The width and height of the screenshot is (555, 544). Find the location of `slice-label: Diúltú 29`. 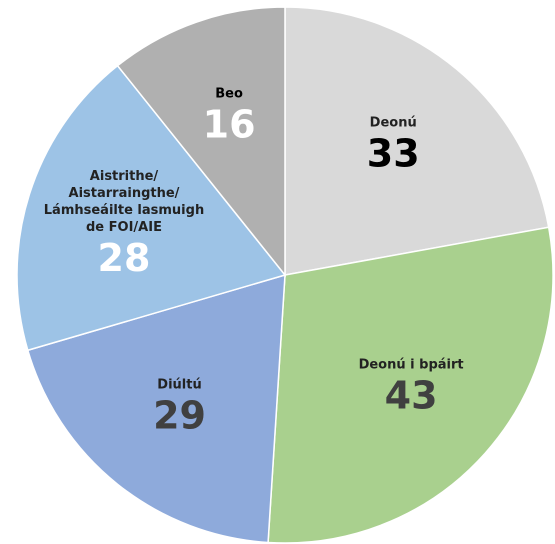

slice-label: Diúltú 29 is located at coordinates (179, 406).